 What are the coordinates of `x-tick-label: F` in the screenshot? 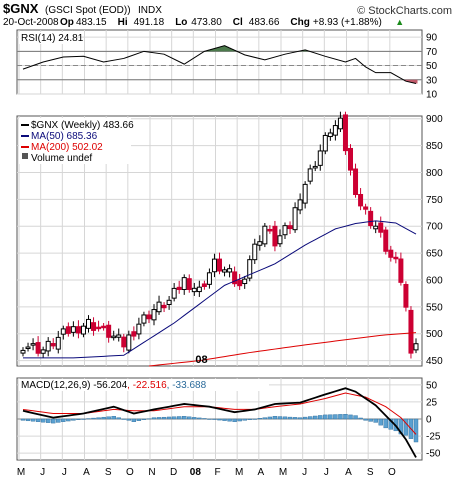 It's located at (217, 472).